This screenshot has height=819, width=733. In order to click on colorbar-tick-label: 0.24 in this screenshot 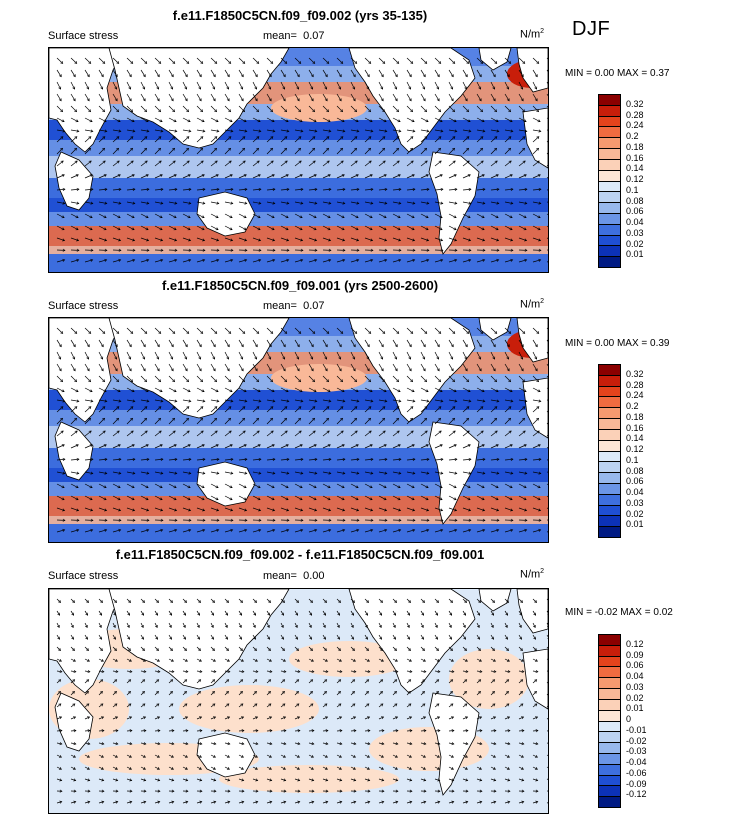, I will do `click(635, 395)`.